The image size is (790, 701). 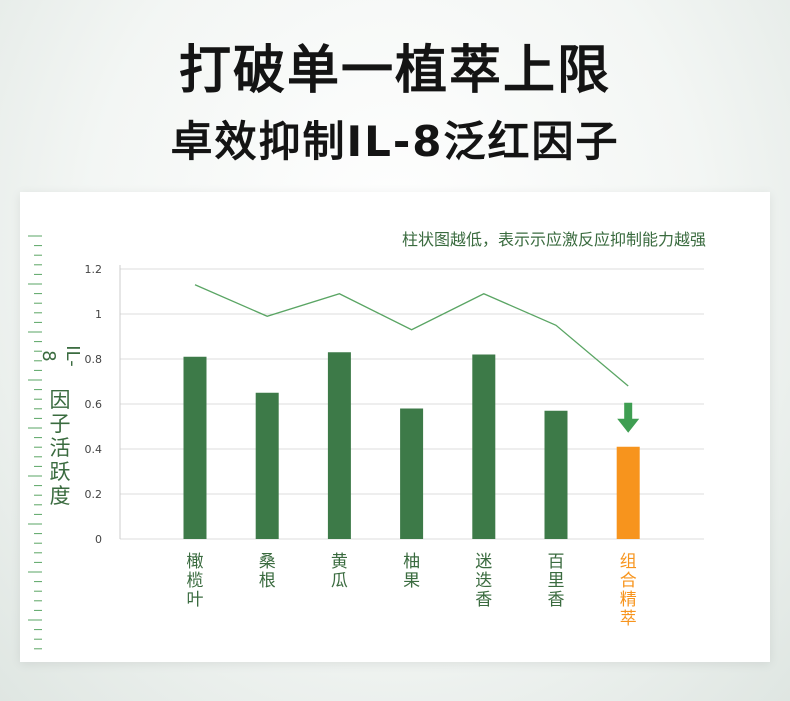 I want to click on x-tick-label: 叶, so click(x=195, y=600).